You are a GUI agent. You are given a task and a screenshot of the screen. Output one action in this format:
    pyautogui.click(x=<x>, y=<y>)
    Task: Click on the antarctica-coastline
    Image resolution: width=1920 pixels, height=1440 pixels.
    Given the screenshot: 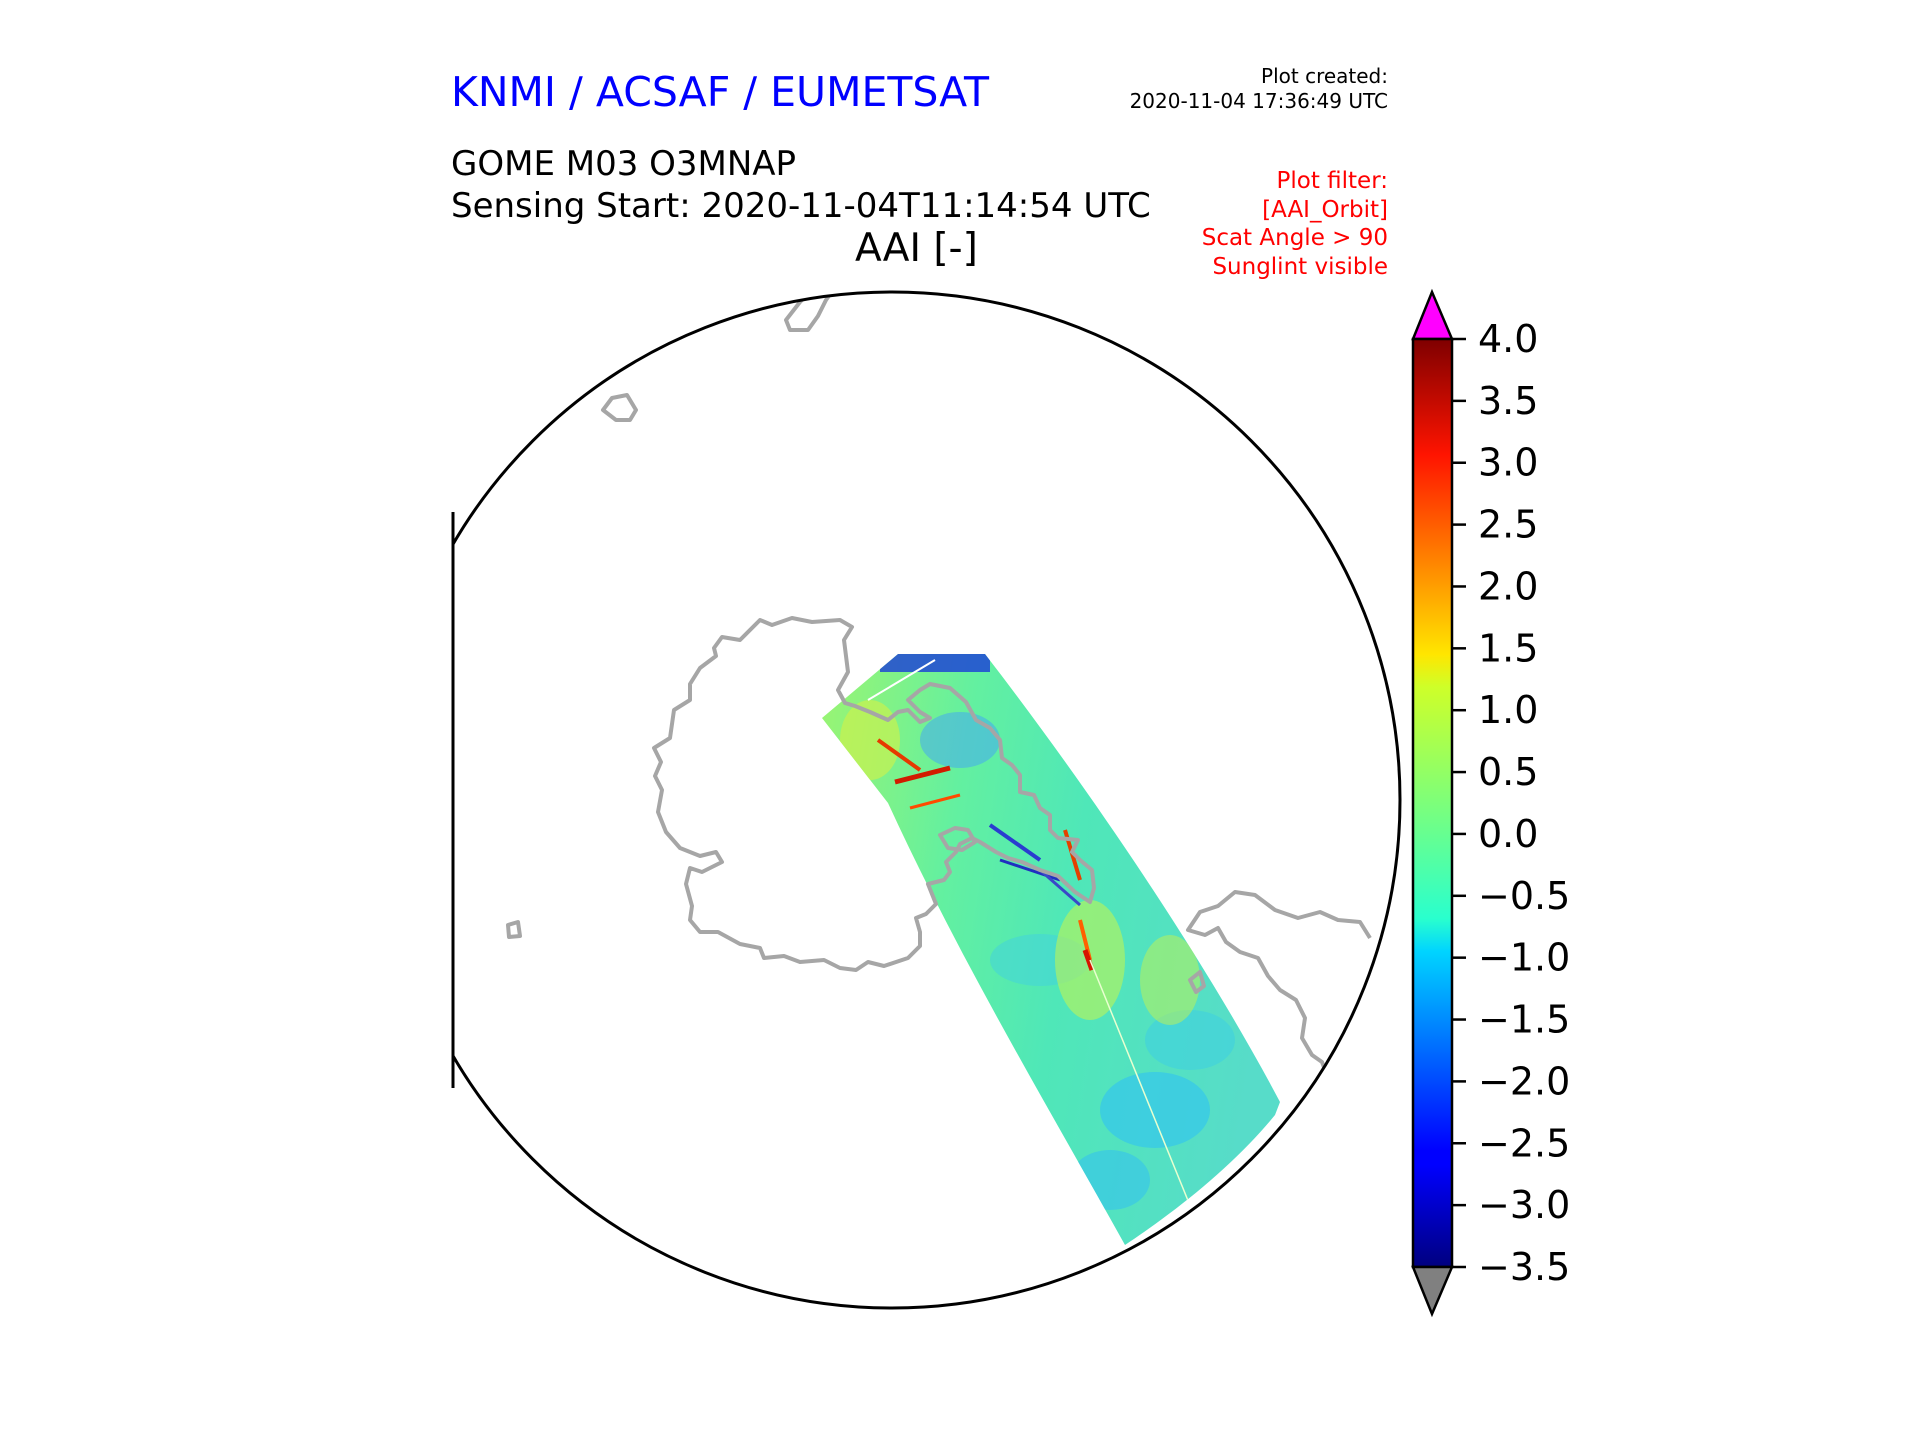 What is the action you would take?
    pyautogui.click(x=874, y=794)
    